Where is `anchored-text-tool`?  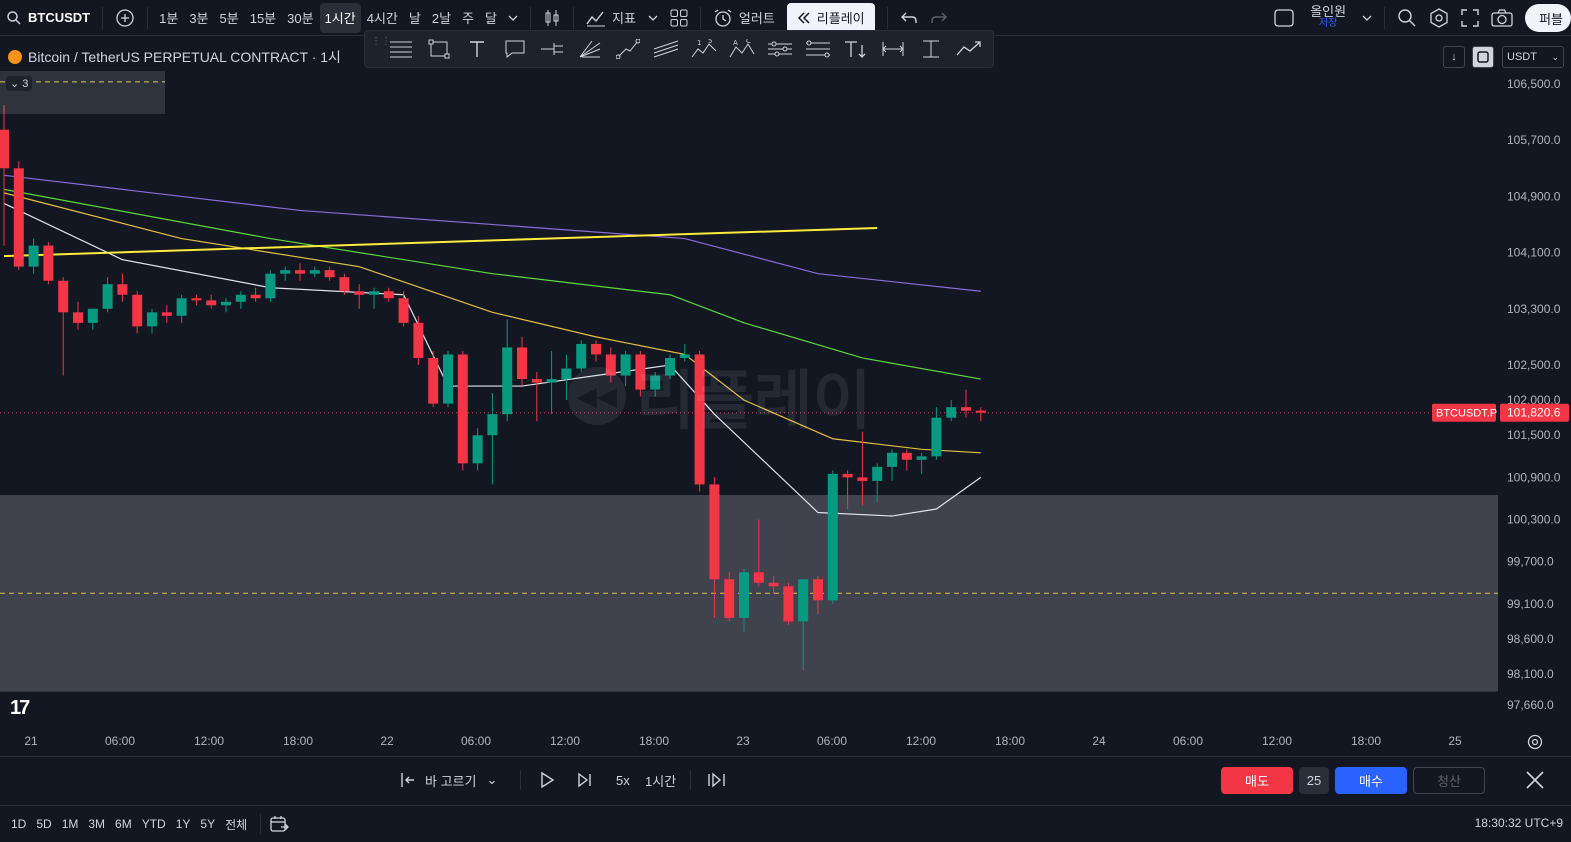
anchored-text-tool is located at coordinates (856, 49).